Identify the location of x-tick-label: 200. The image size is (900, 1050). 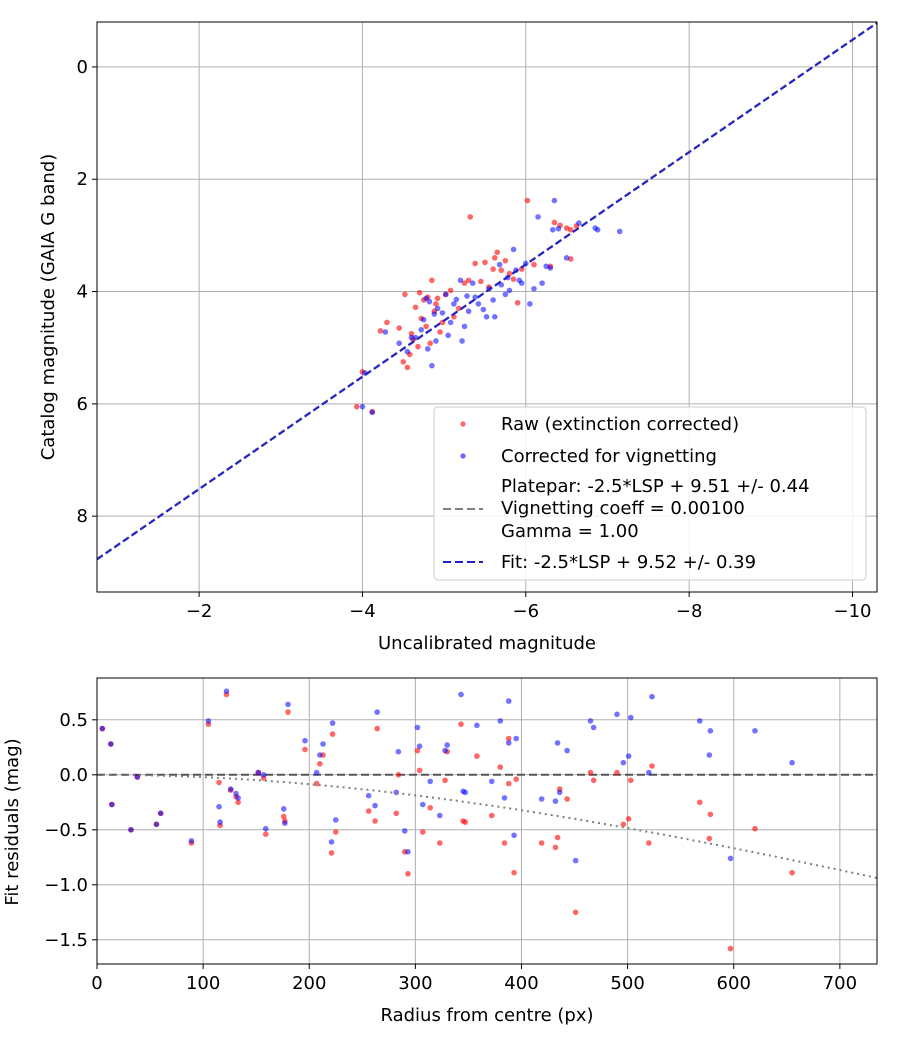
(309, 983).